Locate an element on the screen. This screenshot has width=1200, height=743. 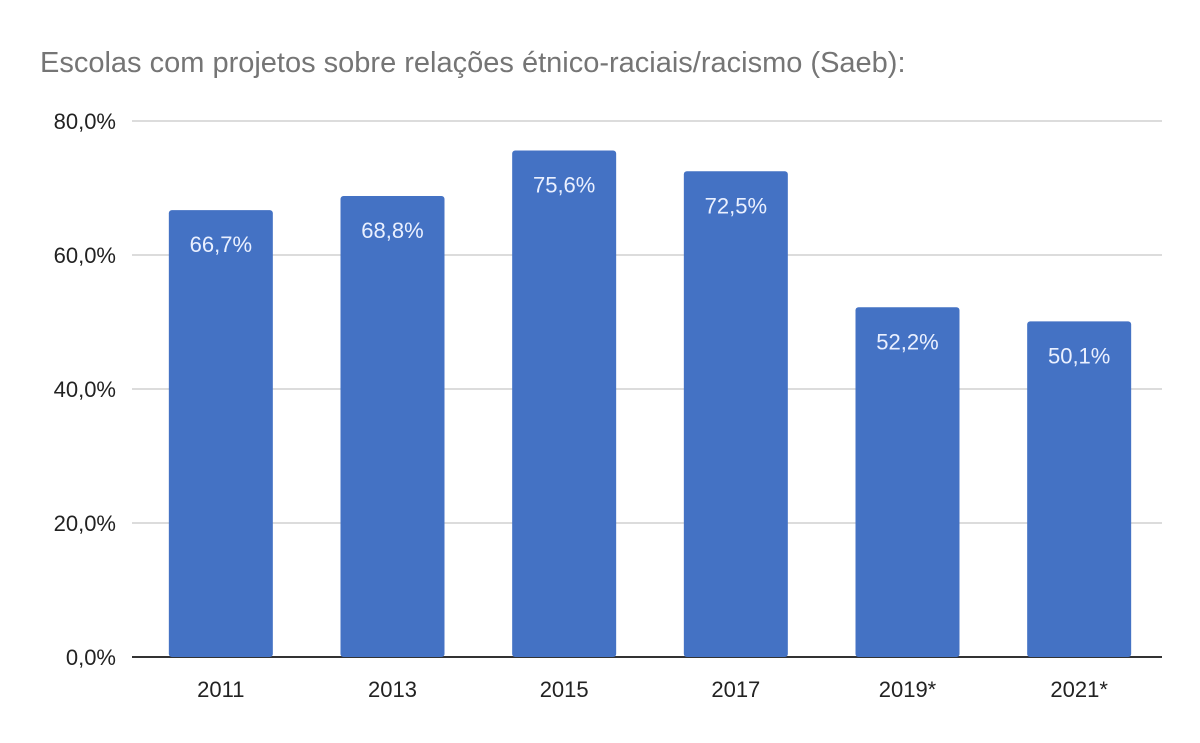
y-tick-label: 60,0% is located at coordinates (85, 255).